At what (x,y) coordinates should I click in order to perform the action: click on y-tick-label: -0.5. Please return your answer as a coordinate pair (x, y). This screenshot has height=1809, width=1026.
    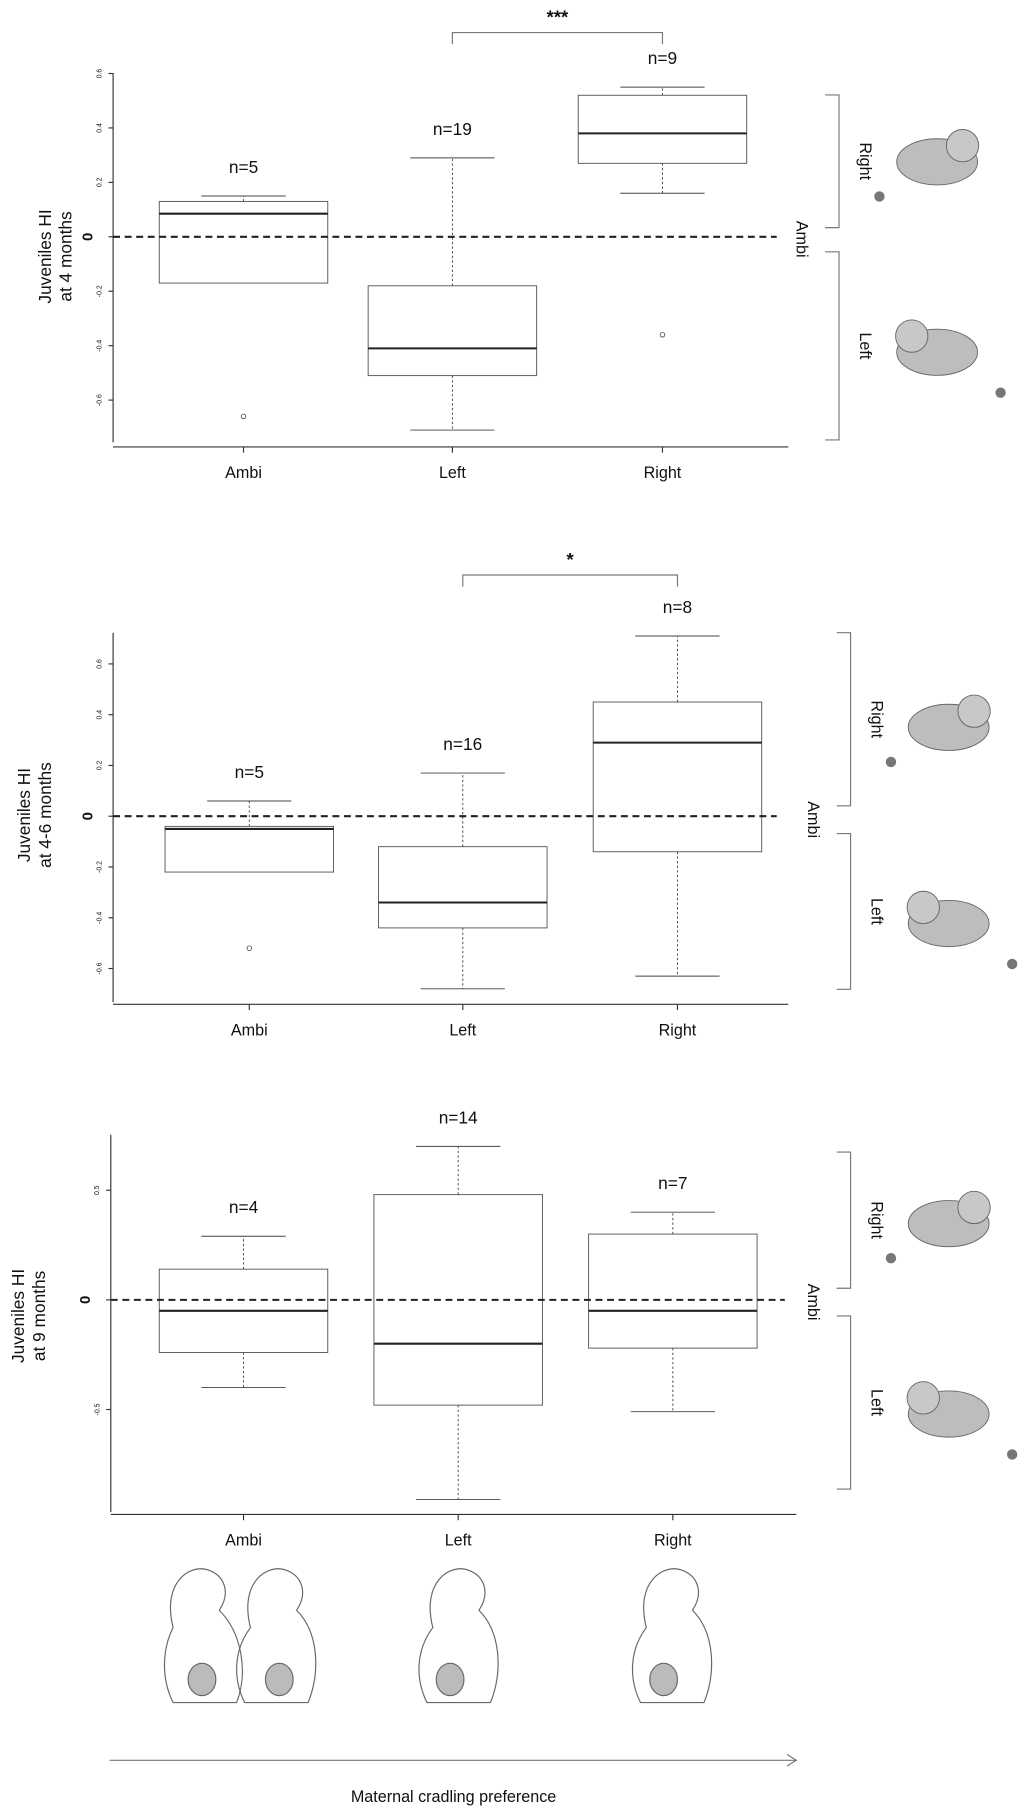
    Looking at the image, I should click on (97, 1409).